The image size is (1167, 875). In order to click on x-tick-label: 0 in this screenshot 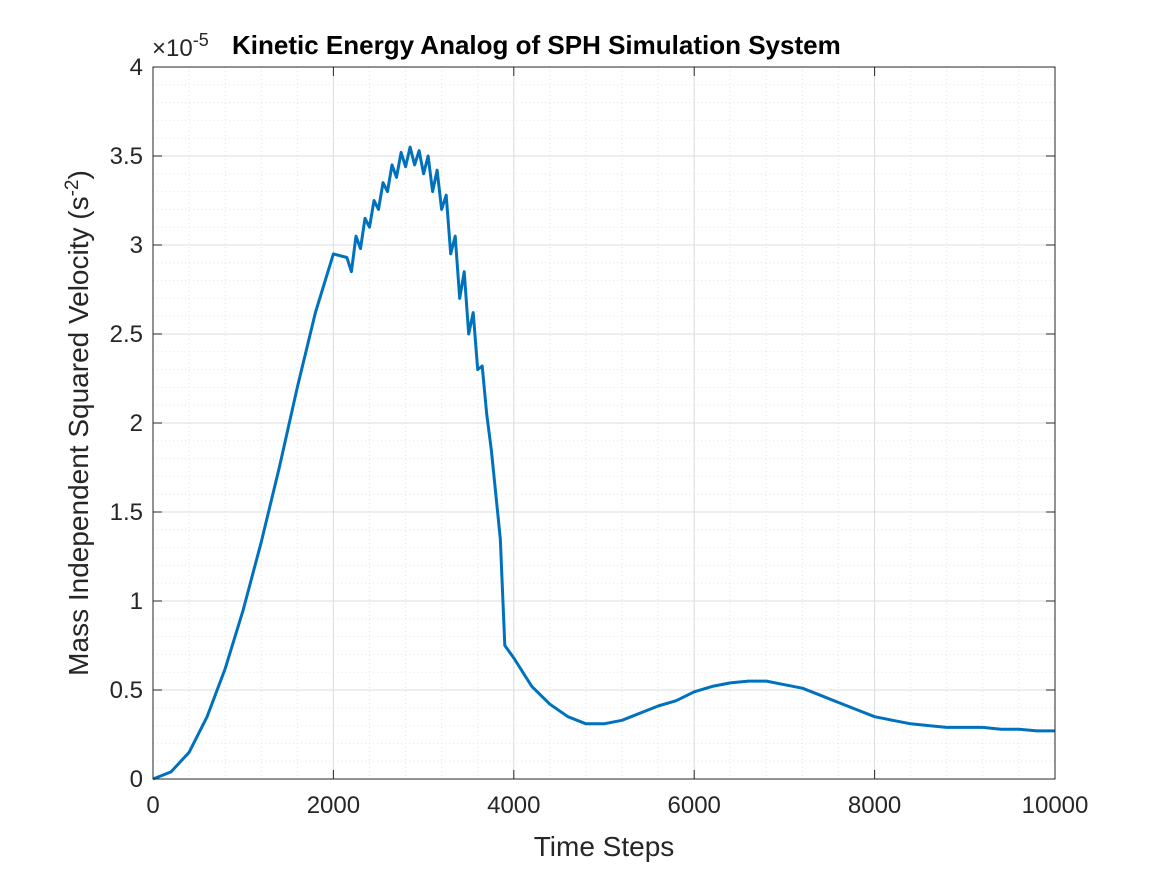, I will do `click(152, 805)`.